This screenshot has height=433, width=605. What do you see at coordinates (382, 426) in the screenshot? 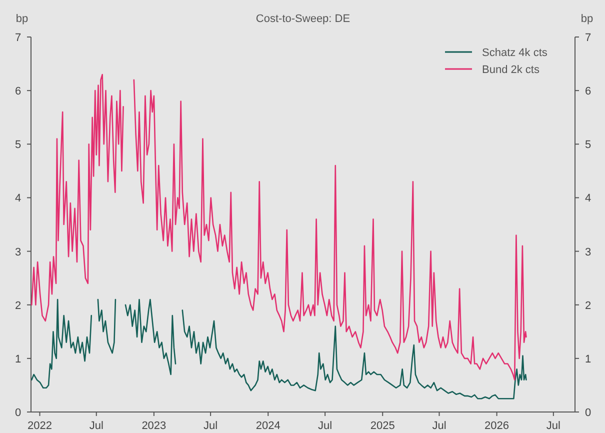
I see `x-tick-label: 2025` at bounding box center [382, 426].